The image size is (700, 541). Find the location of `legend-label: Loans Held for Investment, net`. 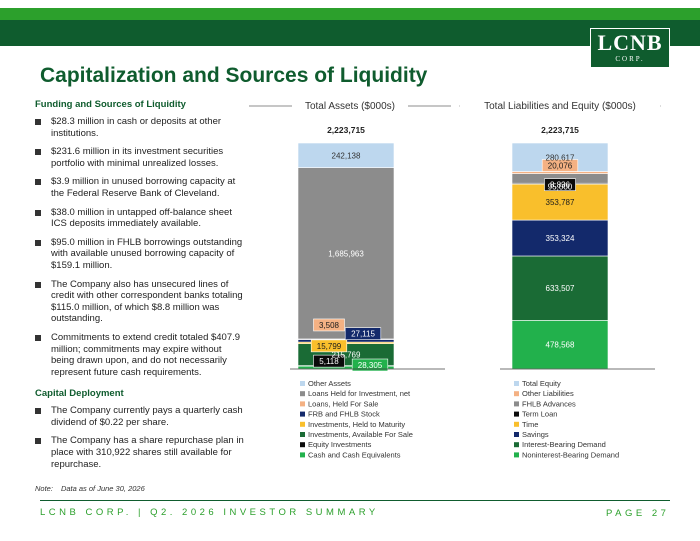

legend-label: Loans Held for Investment, net is located at coordinates (359, 393).